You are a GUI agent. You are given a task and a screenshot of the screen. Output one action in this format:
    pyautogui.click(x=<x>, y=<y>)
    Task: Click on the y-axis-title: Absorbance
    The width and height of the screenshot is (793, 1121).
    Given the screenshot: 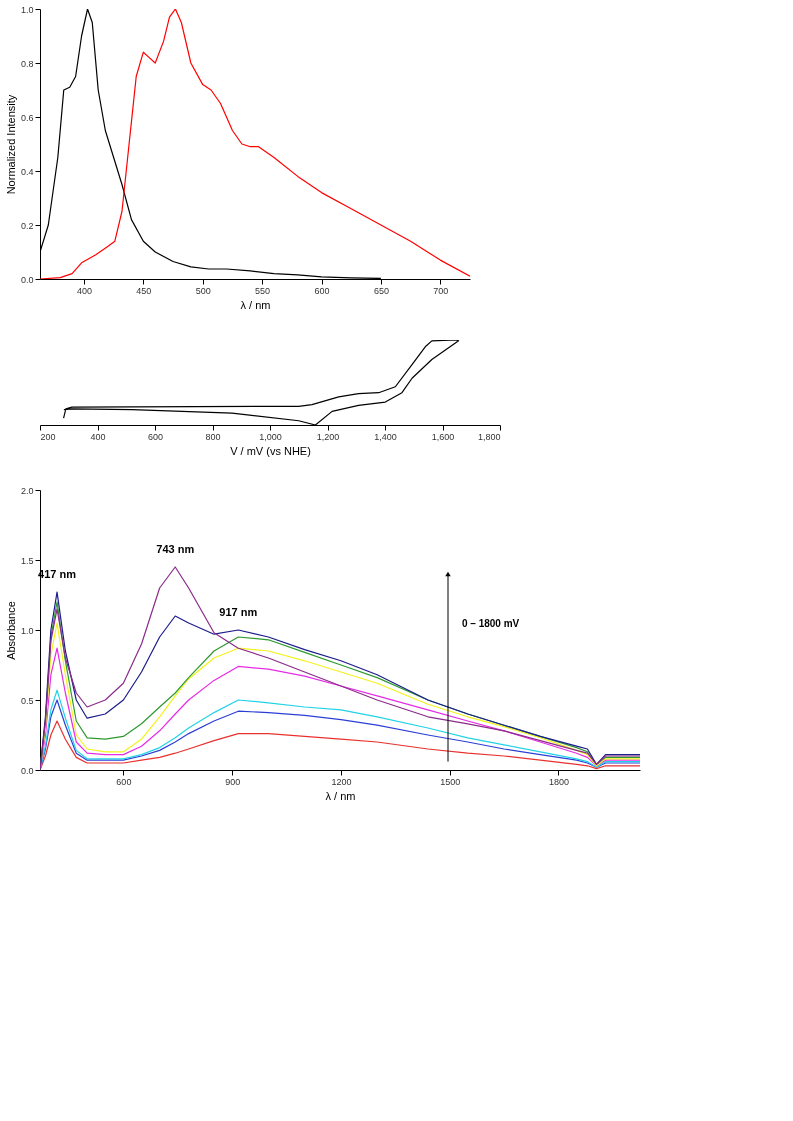 What is the action you would take?
    pyautogui.click(x=10, y=630)
    